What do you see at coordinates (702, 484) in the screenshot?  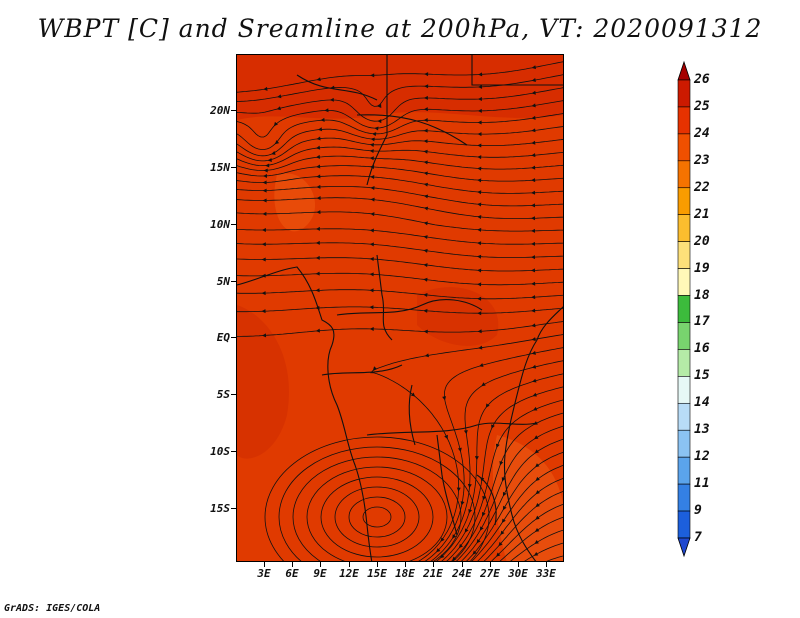 I see `colorbar-label: 11` at bounding box center [702, 484].